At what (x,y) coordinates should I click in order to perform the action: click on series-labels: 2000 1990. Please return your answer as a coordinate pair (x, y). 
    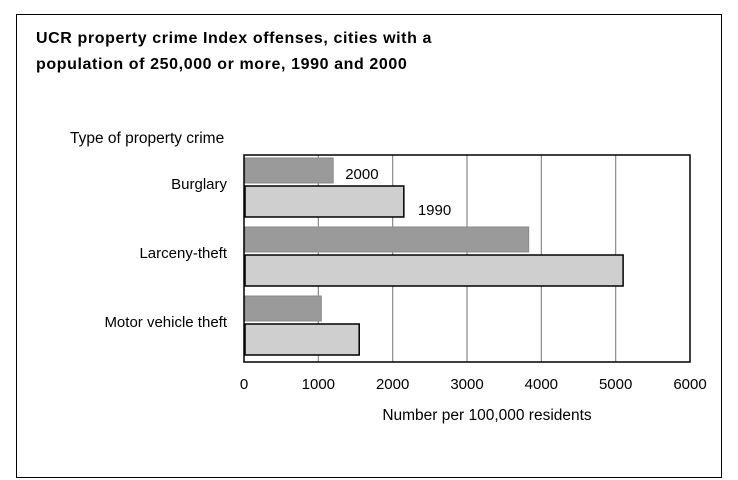
    Looking at the image, I should click on (398, 192).